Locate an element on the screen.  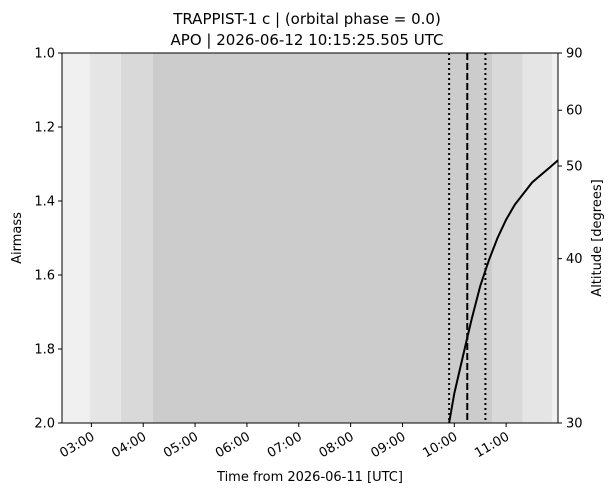
y-tick-label: 1.8 is located at coordinates (44, 350).